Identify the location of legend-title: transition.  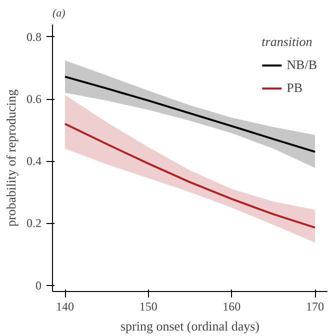
(288, 42).